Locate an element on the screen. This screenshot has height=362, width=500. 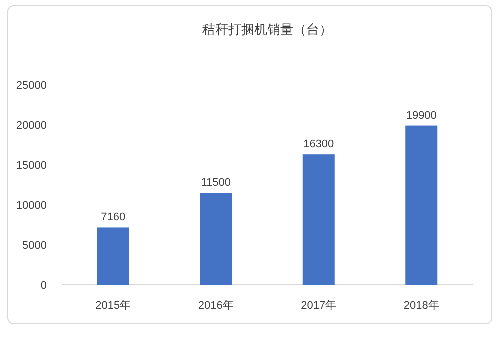
data-label: 7160 is located at coordinates (113, 218).